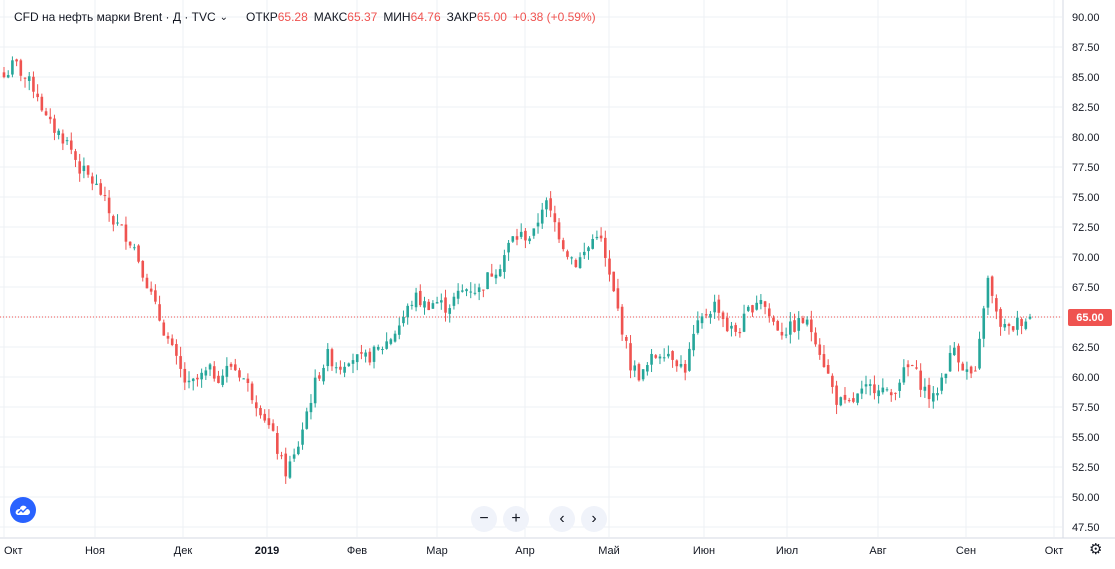 This screenshot has height=569, width=1115. What do you see at coordinates (1086, 138) in the screenshot?
I see `y-tick-label: 80.00` at bounding box center [1086, 138].